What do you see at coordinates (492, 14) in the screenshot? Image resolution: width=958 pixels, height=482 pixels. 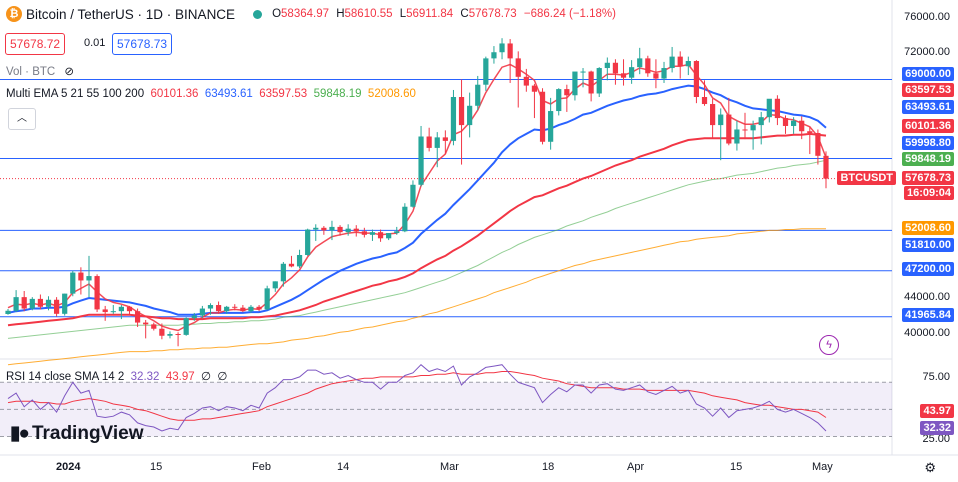 I see `ohlc-close: 57678.73` at bounding box center [492, 14].